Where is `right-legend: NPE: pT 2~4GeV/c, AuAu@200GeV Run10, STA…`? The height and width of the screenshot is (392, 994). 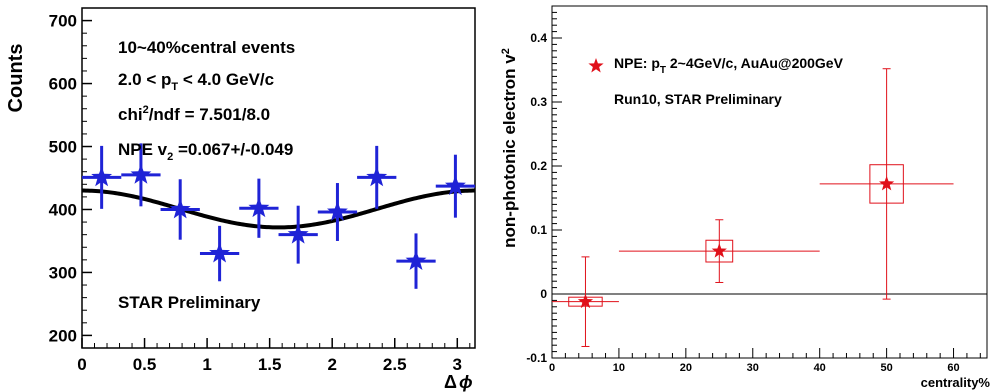 right-legend: NPE: pT 2~4GeV/c, AuAu@200GeV Run10, STA… is located at coordinates (716, 81).